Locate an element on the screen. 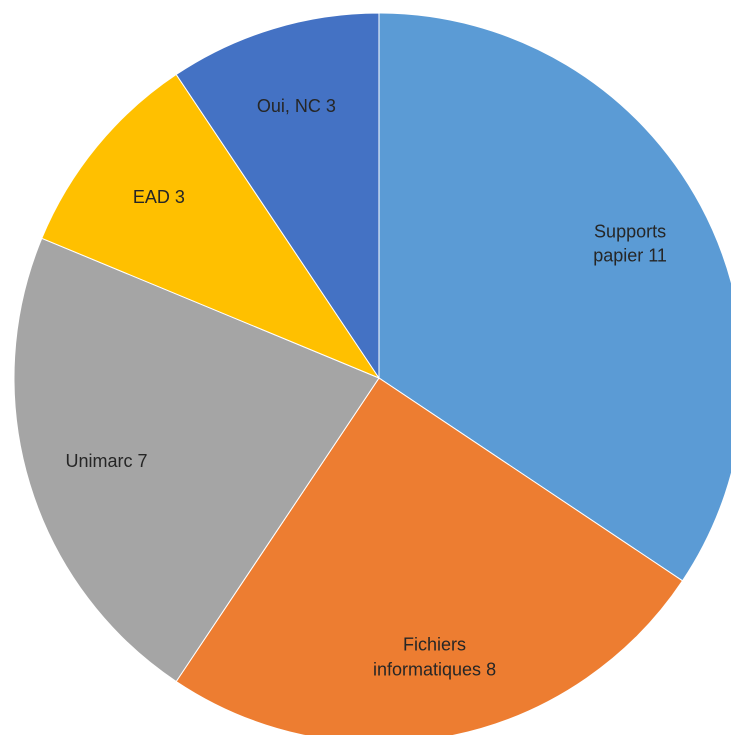  category-label: Unimarc is located at coordinates (99, 460).